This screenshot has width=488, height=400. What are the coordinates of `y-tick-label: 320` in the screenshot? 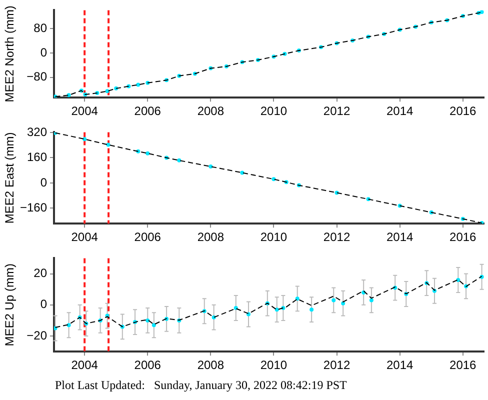 It's located at (37, 131).